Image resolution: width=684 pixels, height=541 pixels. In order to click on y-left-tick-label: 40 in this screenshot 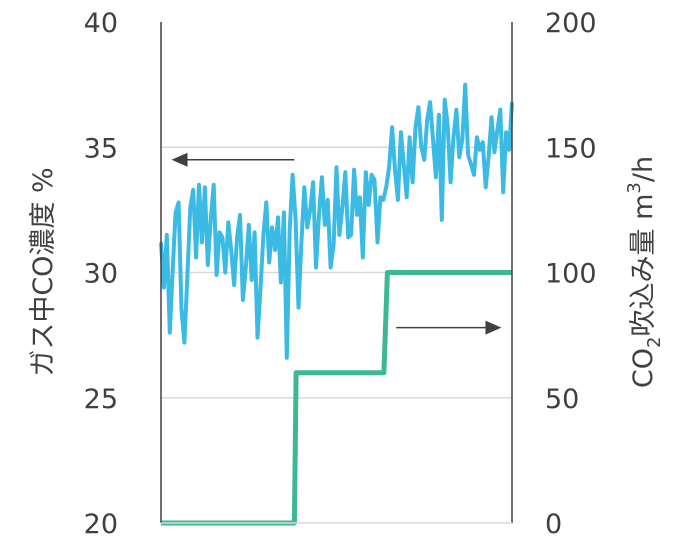, I will do `click(101, 23)`.